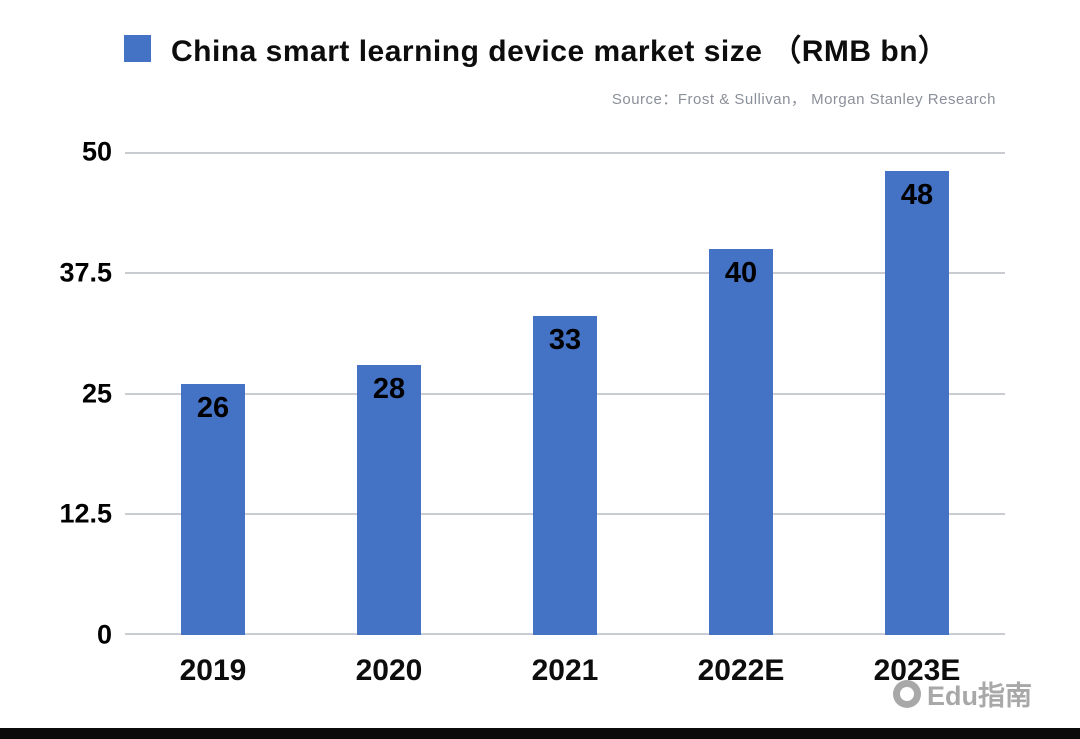 Image resolution: width=1080 pixels, height=739 pixels. I want to click on bar-2021: 33, so click(565, 475).